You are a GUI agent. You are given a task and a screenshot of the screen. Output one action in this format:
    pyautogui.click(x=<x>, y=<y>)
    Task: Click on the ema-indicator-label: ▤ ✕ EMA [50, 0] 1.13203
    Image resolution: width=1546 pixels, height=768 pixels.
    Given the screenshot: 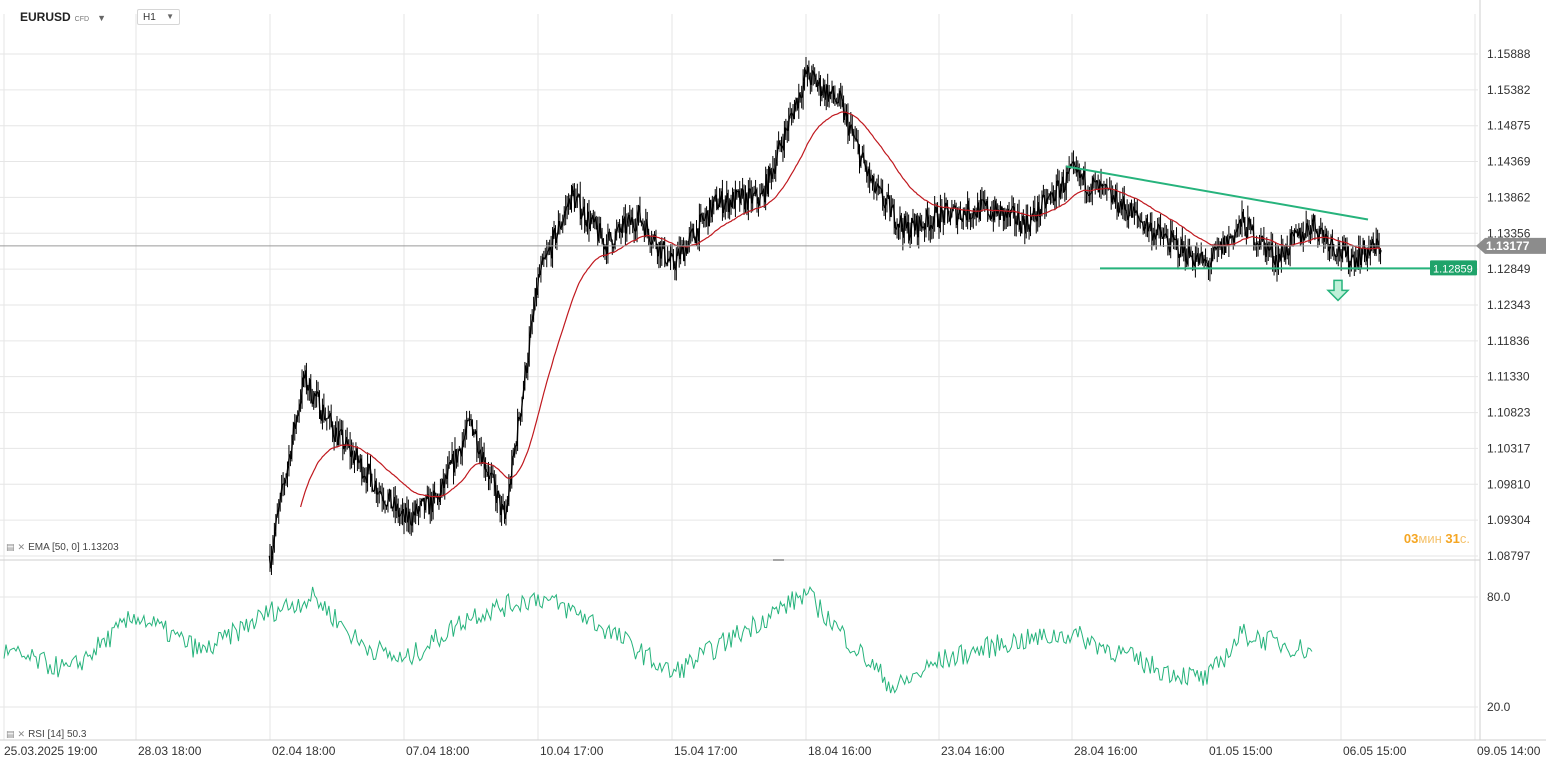 What is the action you would take?
    pyautogui.click(x=62, y=547)
    